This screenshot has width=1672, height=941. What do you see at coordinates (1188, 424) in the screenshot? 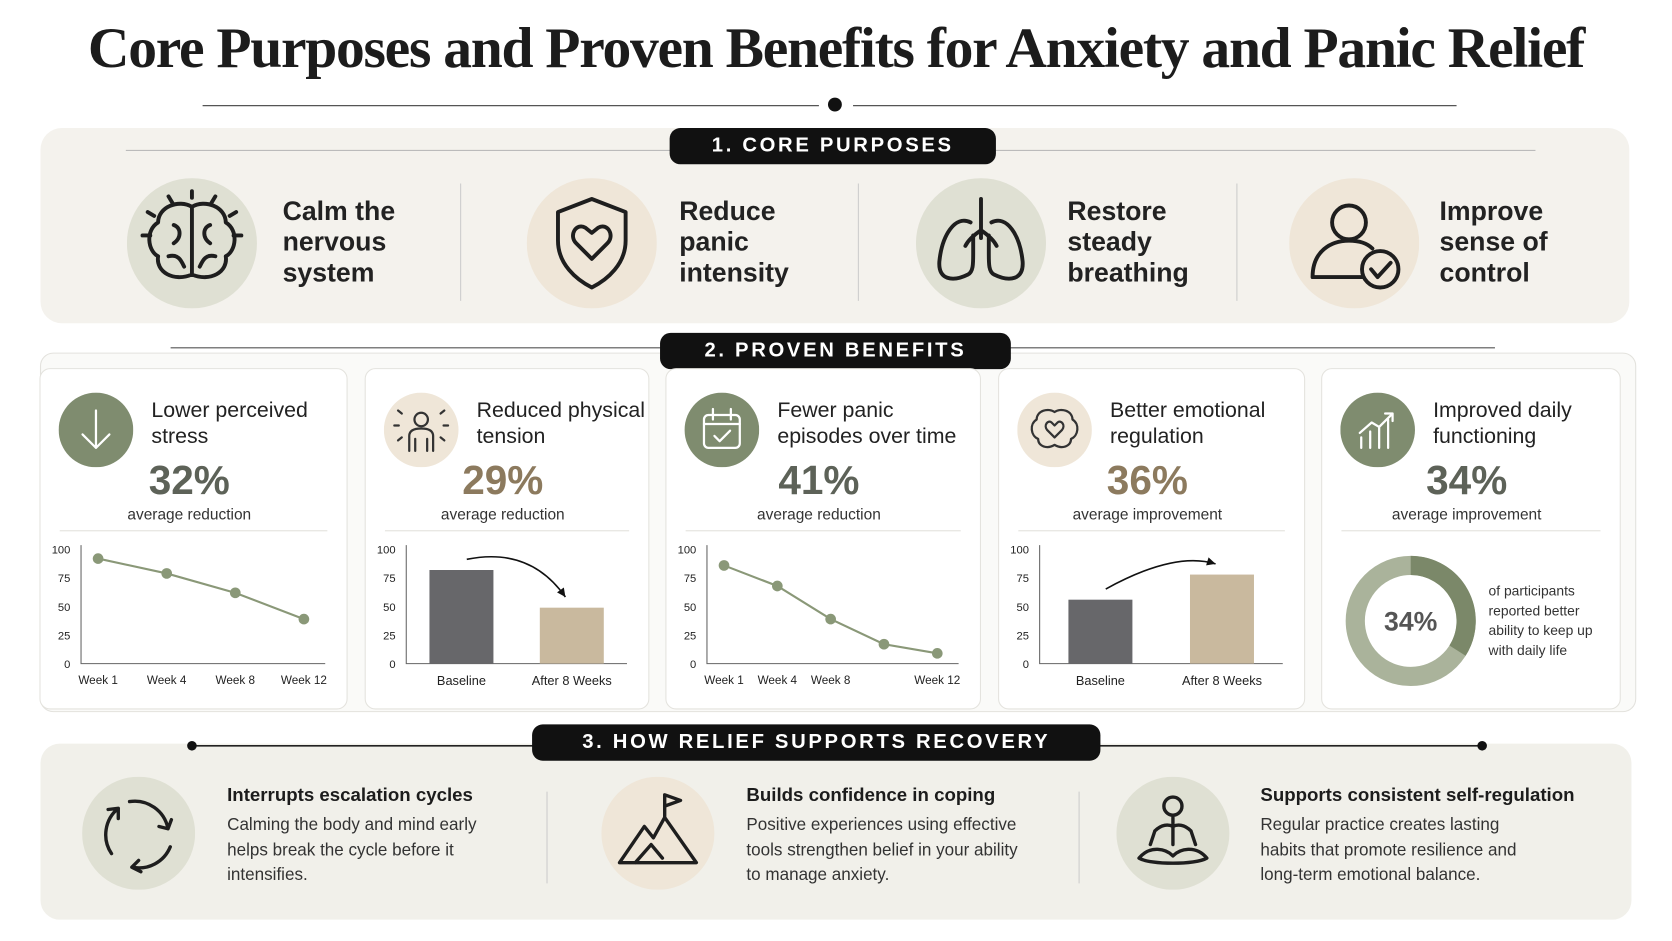
I see `benefit-title: Better emotional regulation` at bounding box center [1188, 424].